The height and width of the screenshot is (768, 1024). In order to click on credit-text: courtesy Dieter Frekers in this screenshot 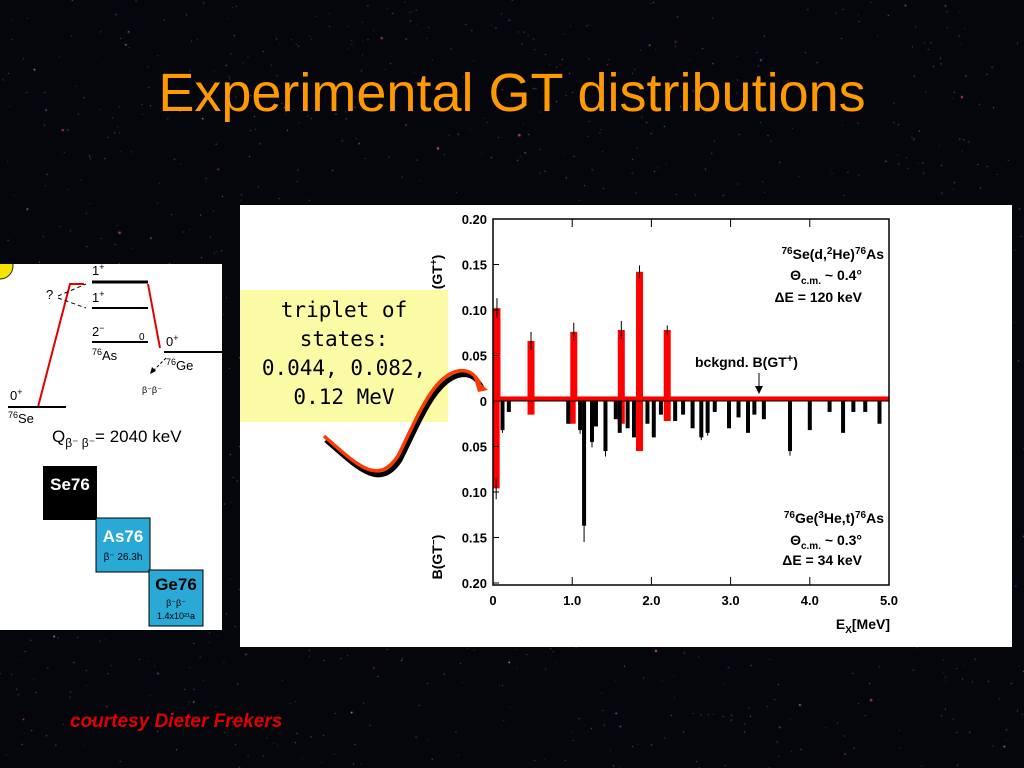, I will do `click(176, 721)`.